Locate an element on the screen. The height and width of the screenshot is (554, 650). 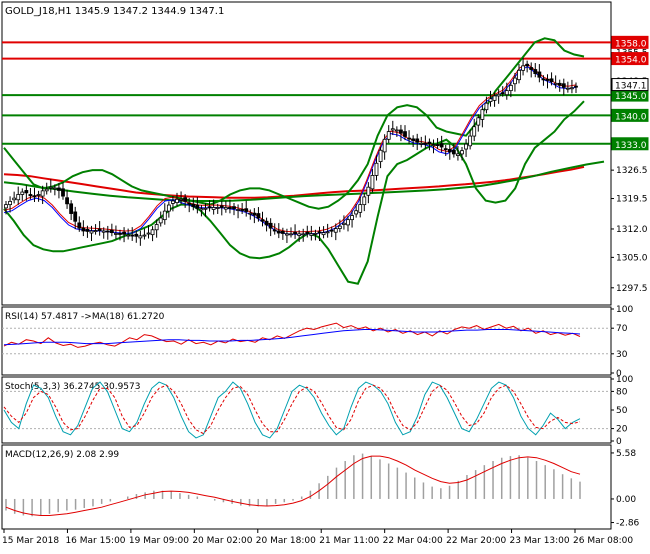
stoch-signal-line is located at coordinates (292, 409).